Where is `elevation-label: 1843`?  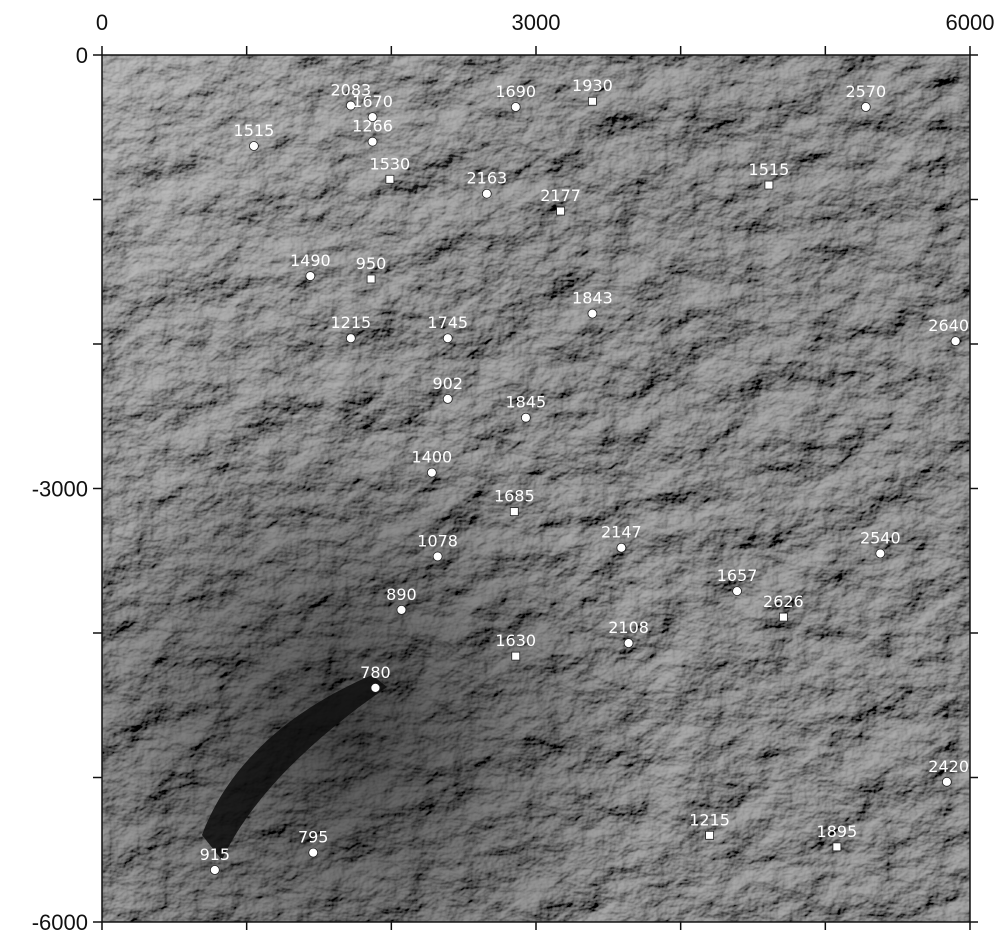 elevation-label: 1843 is located at coordinates (592, 298).